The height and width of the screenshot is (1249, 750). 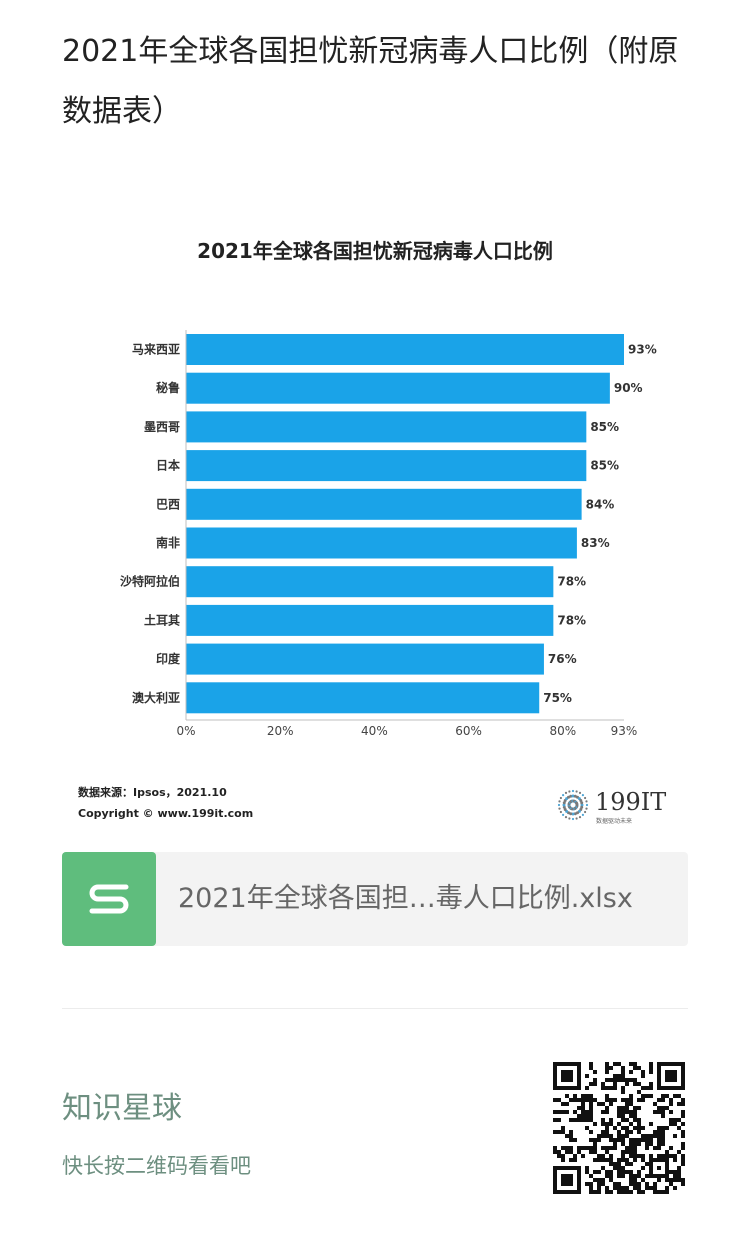 I want to click on x-tick-label: 93%, so click(x=624, y=731).